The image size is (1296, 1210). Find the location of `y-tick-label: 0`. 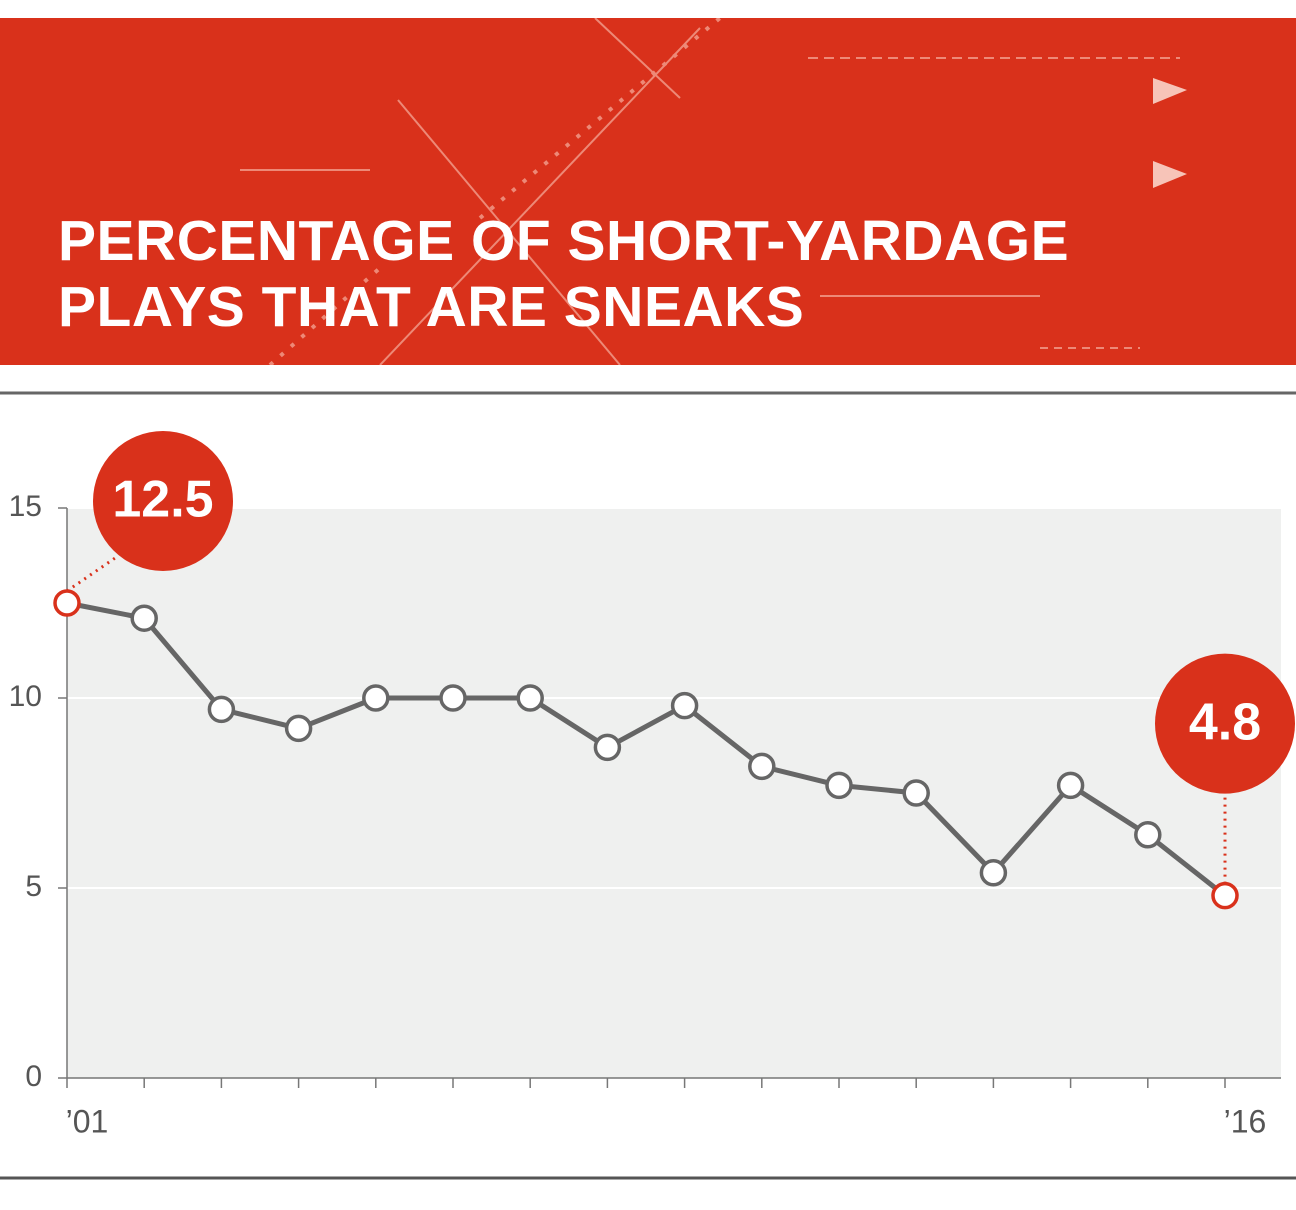

y-tick-label: 0 is located at coordinates (33, 1076).